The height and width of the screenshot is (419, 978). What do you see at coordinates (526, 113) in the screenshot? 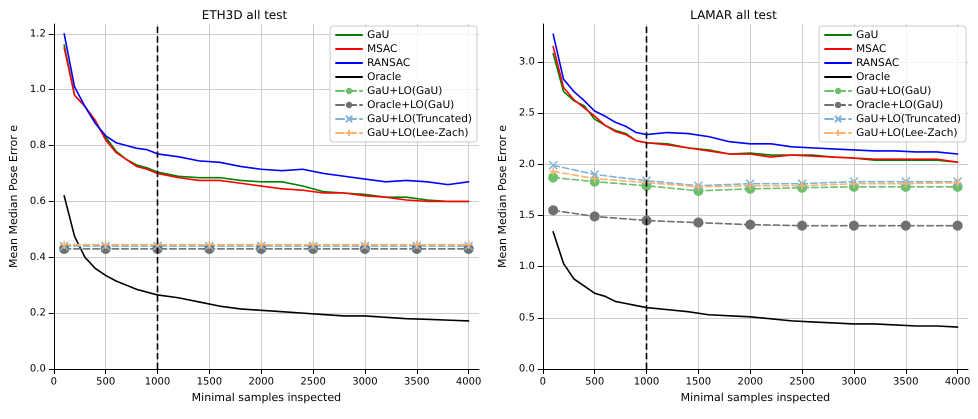
I see `y-tick-label: 2.5` at bounding box center [526, 113].